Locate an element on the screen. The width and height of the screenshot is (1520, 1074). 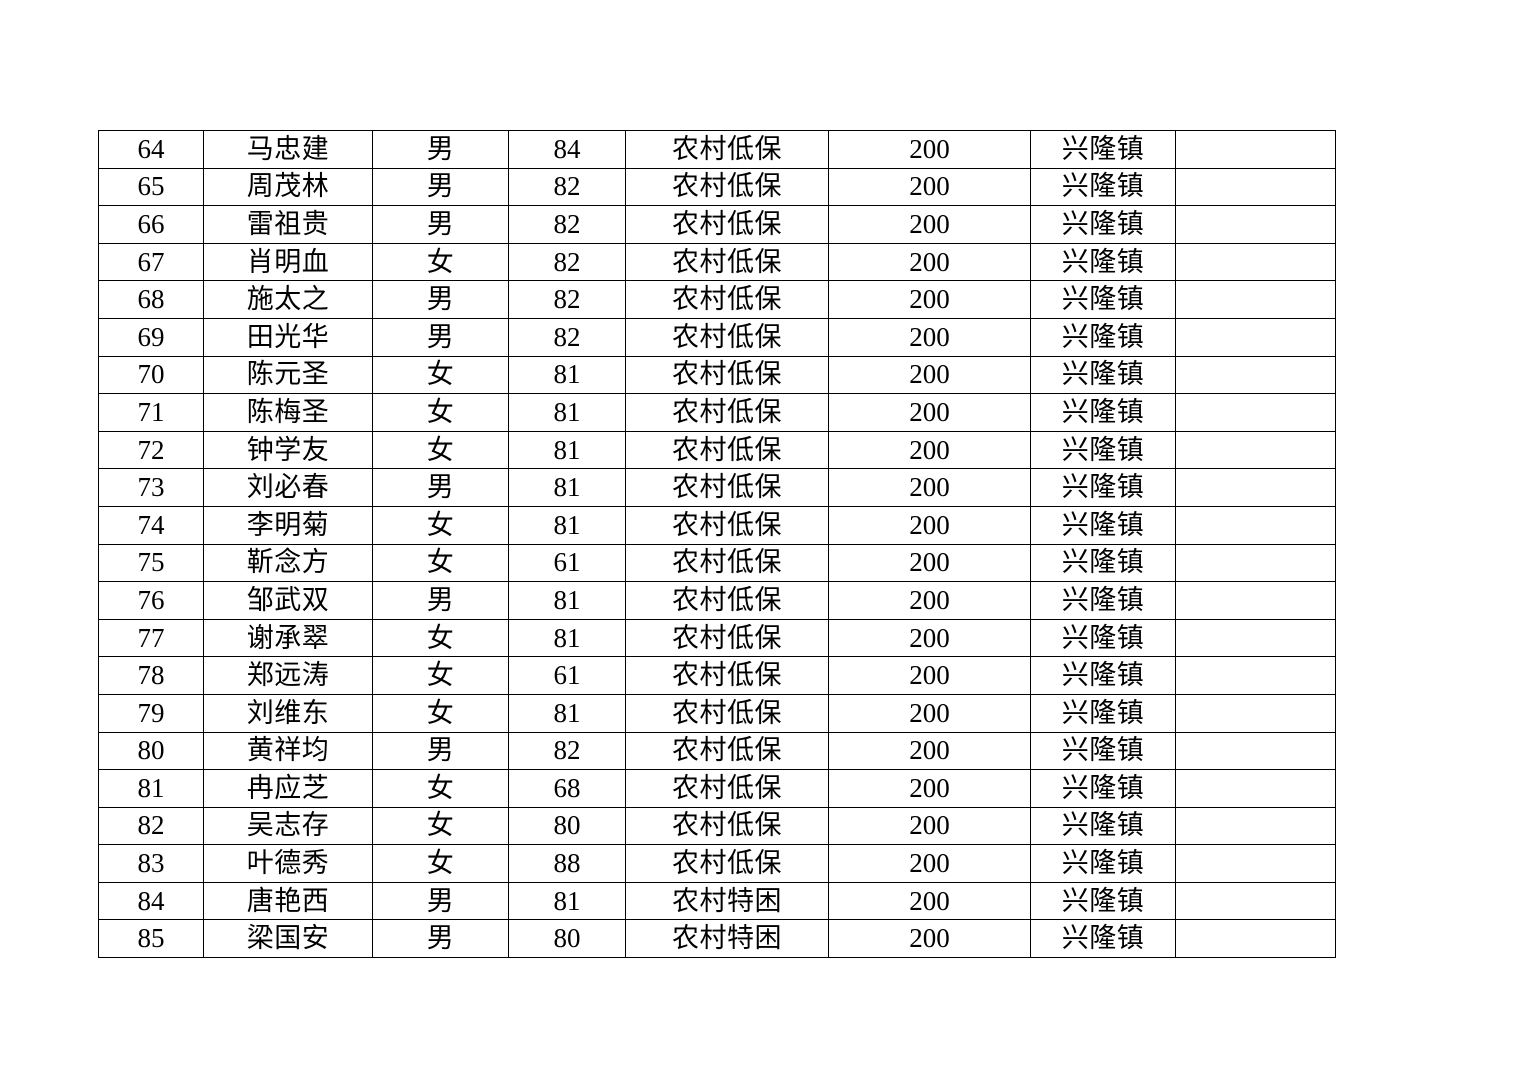
cell-recipient-name: 肖明血 is located at coordinates (288, 262).